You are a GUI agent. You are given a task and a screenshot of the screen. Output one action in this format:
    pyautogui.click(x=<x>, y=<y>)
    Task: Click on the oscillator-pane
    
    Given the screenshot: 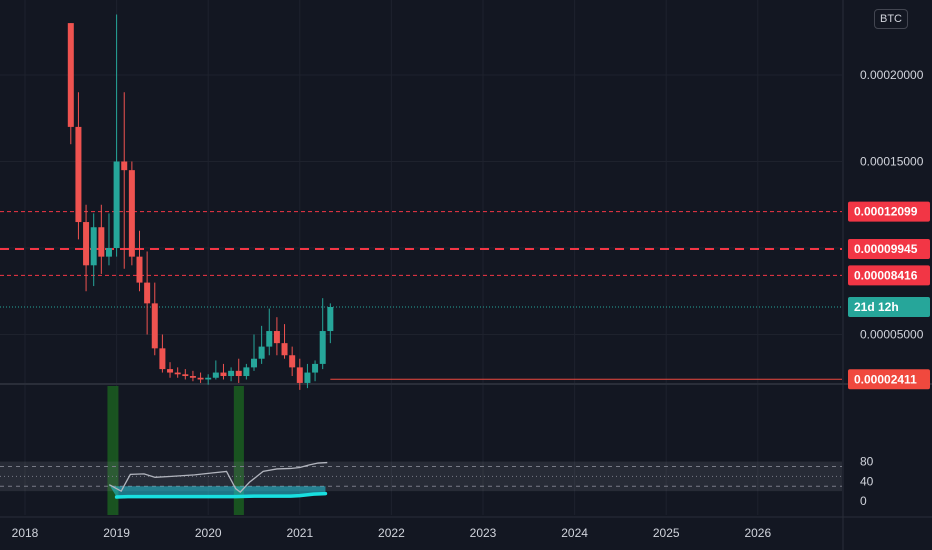 What is the action you would take?
    pyautogui.click(x=421, y=480)
    